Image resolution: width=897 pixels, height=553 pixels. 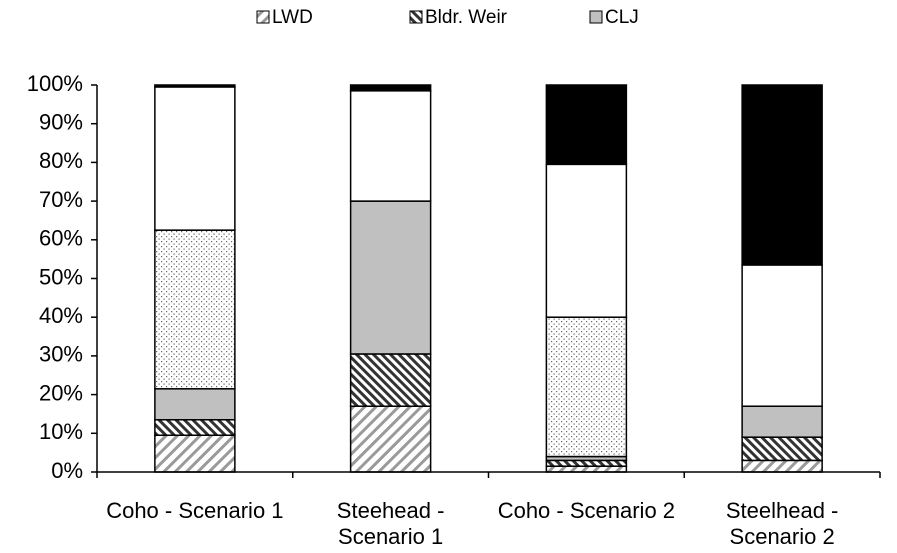 I want to click on y-tick-label: 50%, so click(x=61, y=276).